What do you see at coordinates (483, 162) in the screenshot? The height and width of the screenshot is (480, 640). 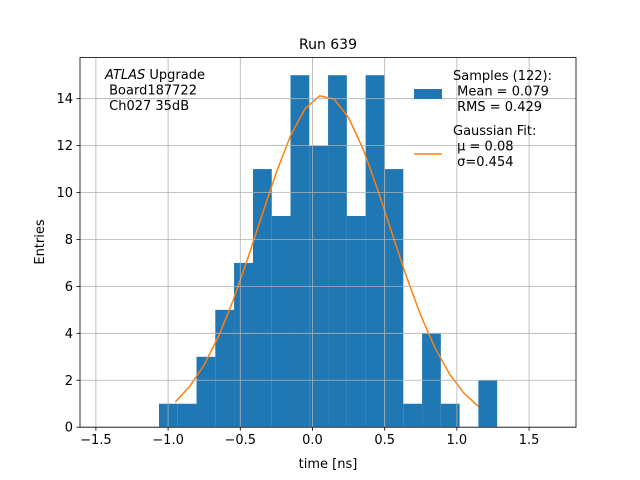 I see `text-line: σ=0.454` at bounding box center [483, 162].